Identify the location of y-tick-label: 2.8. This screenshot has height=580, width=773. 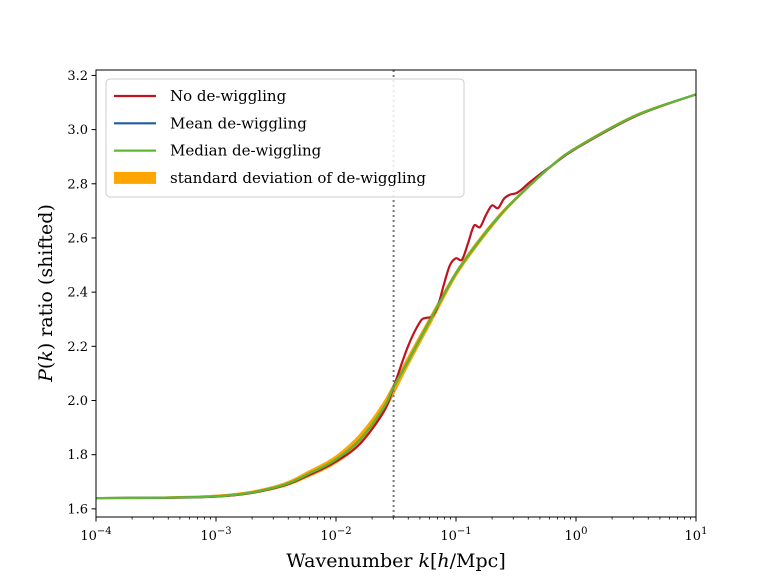
(77, 184).